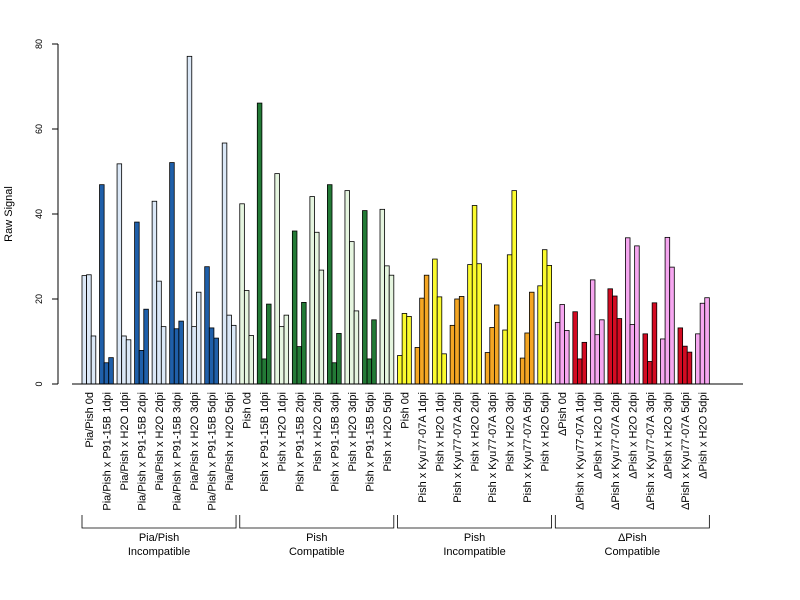 This screenshot has height=600, width=800. Describe the element at coordinates (230, 441) in the screenshot. I see `category-label: Pia/Pish x H2O 5dpi` at that location.